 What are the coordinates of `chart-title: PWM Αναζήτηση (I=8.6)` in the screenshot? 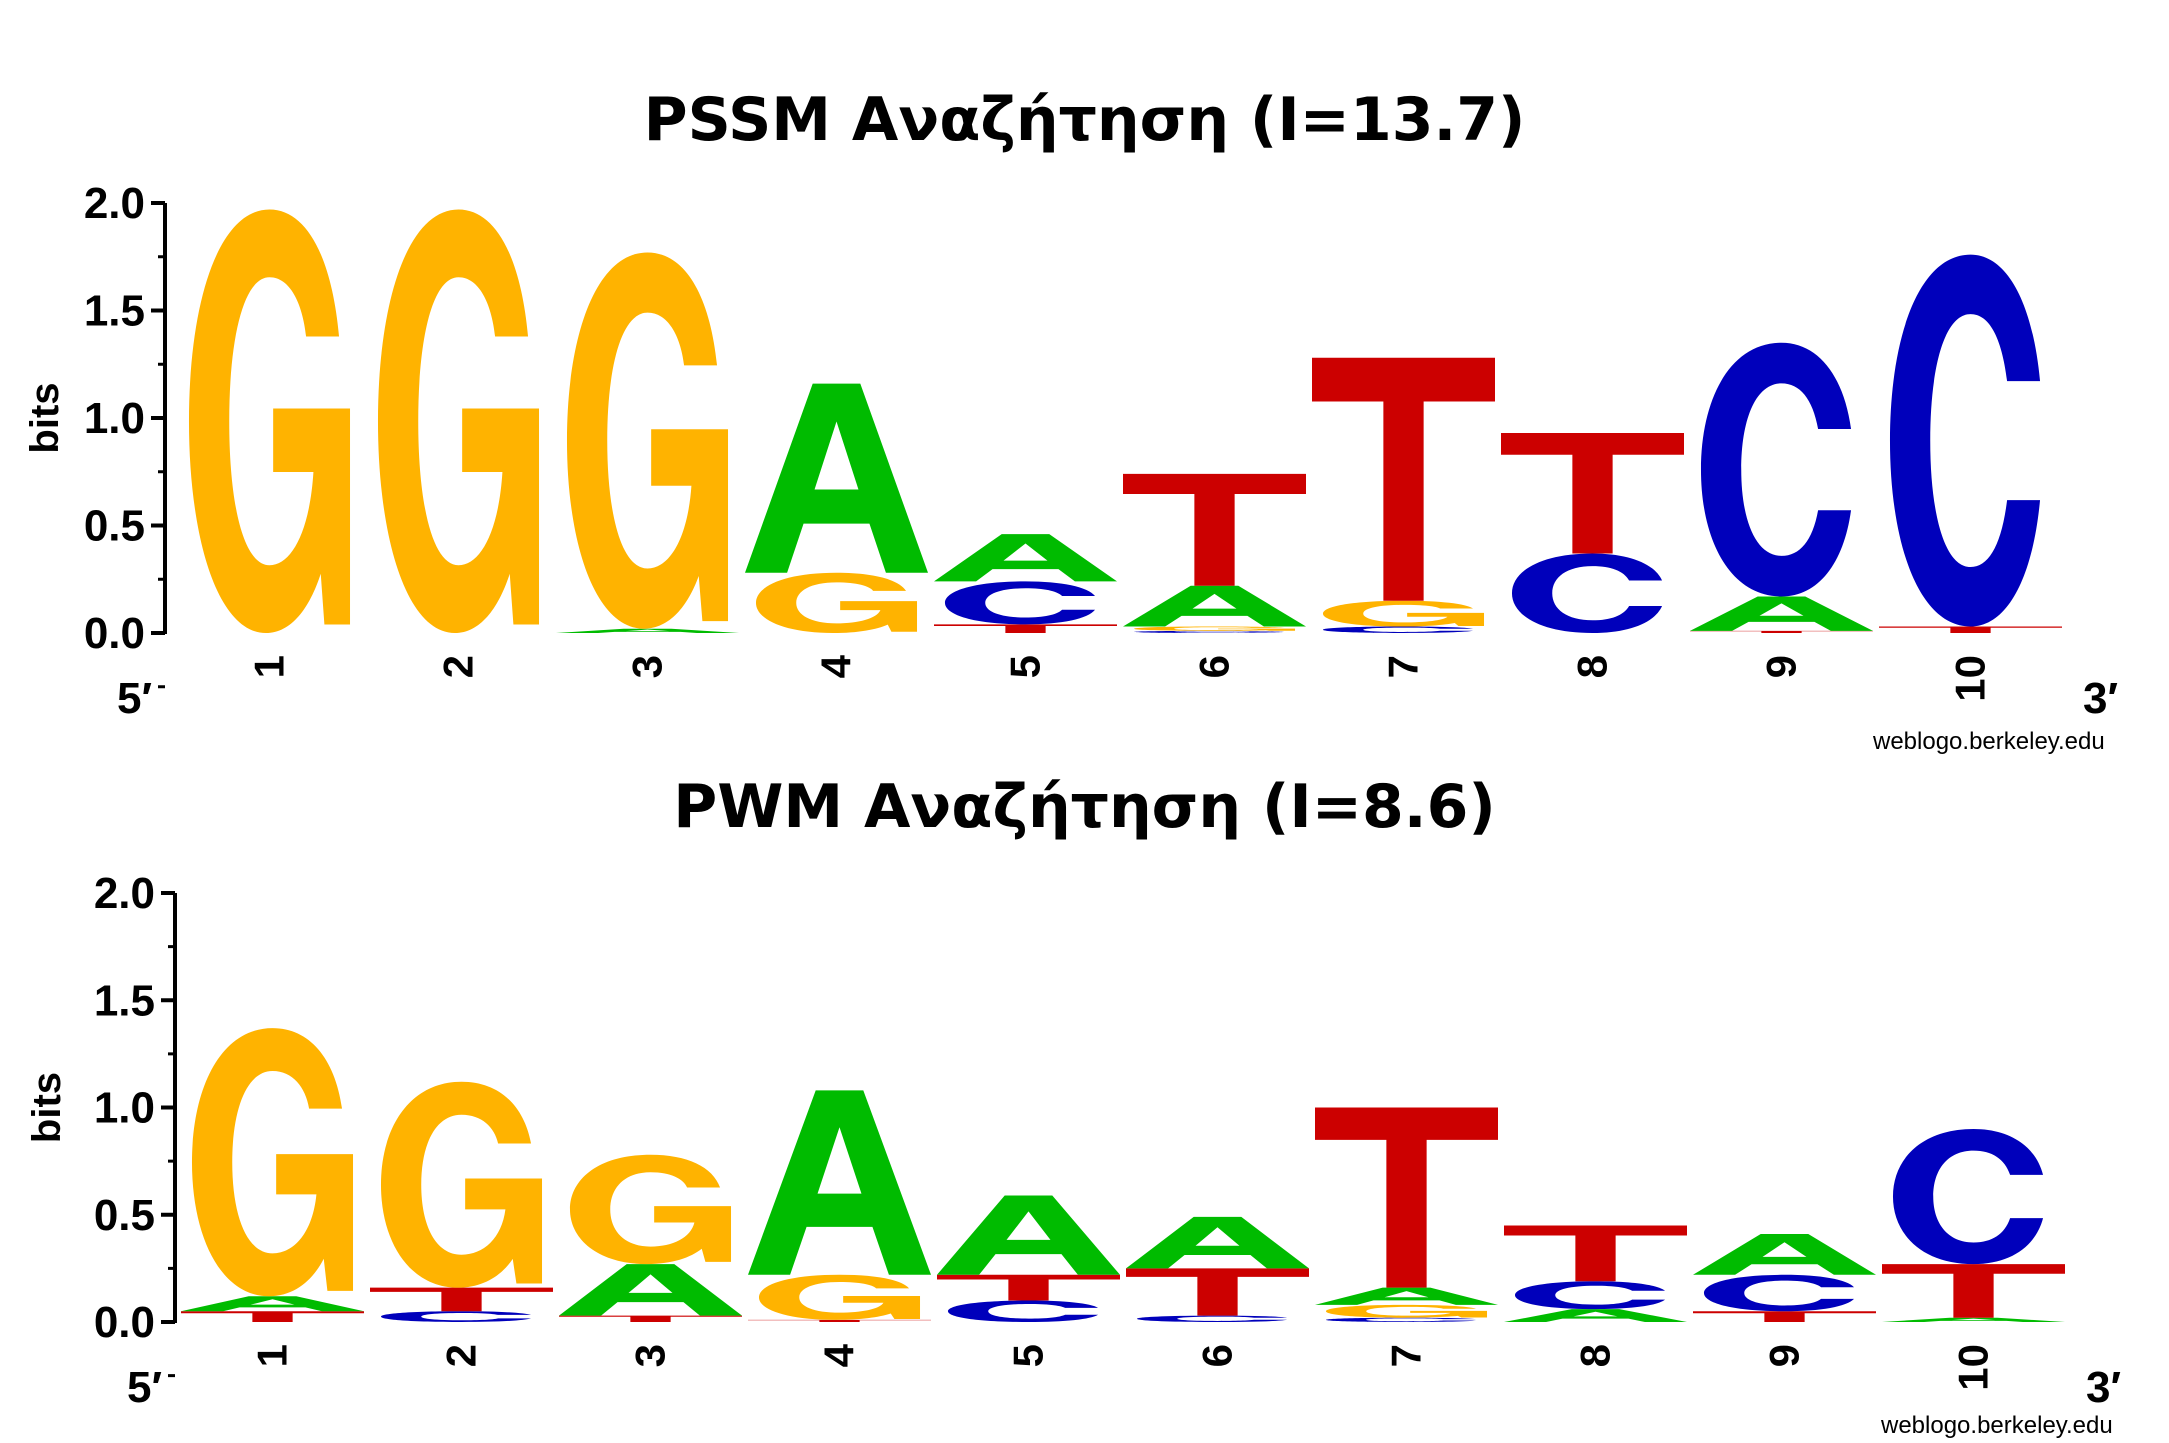 It's located at (1084, 807).